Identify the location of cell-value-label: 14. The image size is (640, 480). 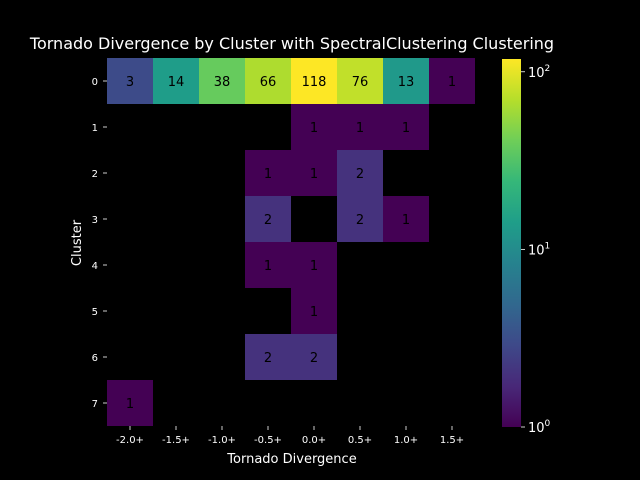
(176, 82).